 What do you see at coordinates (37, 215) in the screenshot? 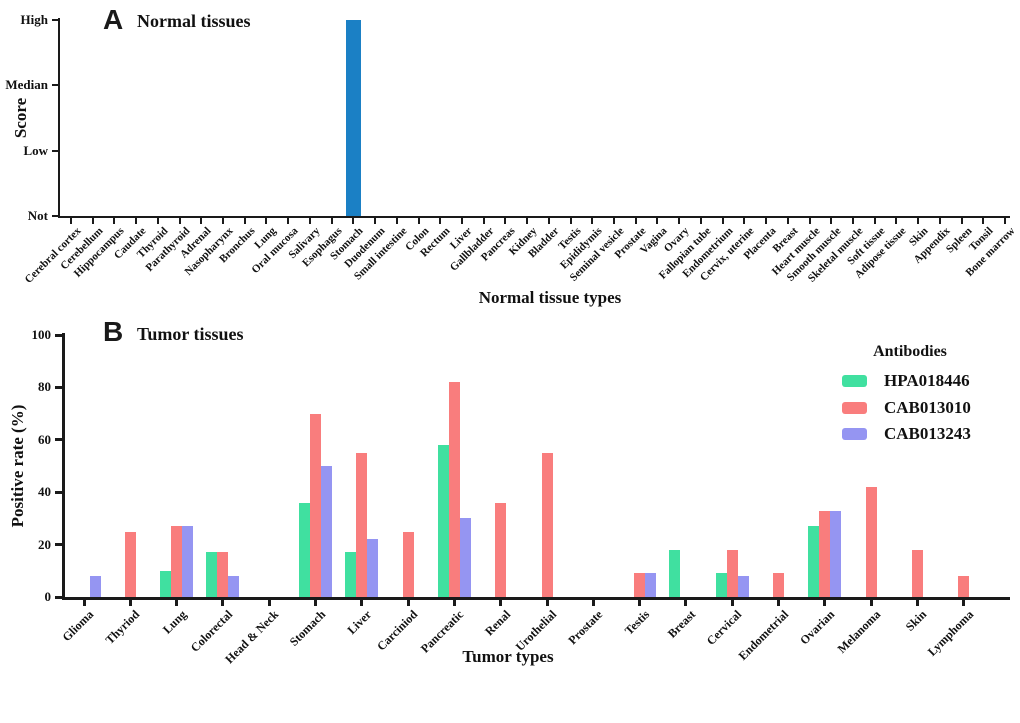
I see `y-tick-label-not: Not` at bounding box center [37, 215].